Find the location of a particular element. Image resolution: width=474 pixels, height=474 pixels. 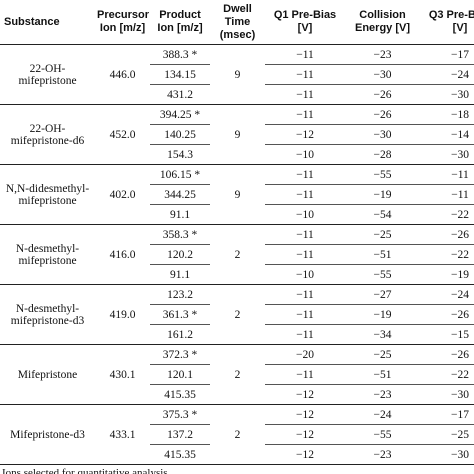

table-row: 22-OH-mifepristone 446.0 388.3 * 9 −11 −23 −17 is located at coordinates (237, 74).